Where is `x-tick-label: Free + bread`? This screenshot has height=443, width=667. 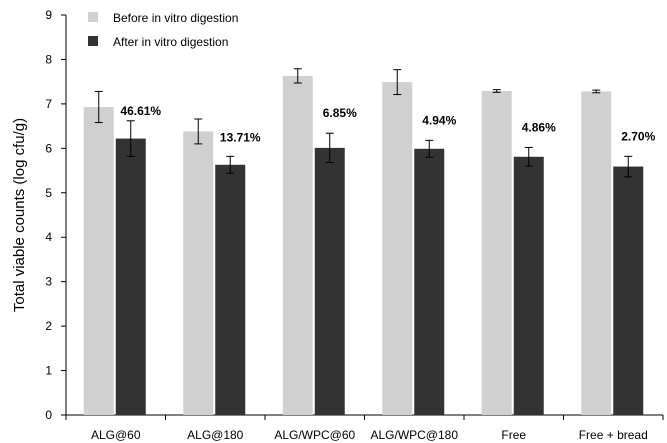
x-tick-label: Free + bread is located at coordinates (613, 435).